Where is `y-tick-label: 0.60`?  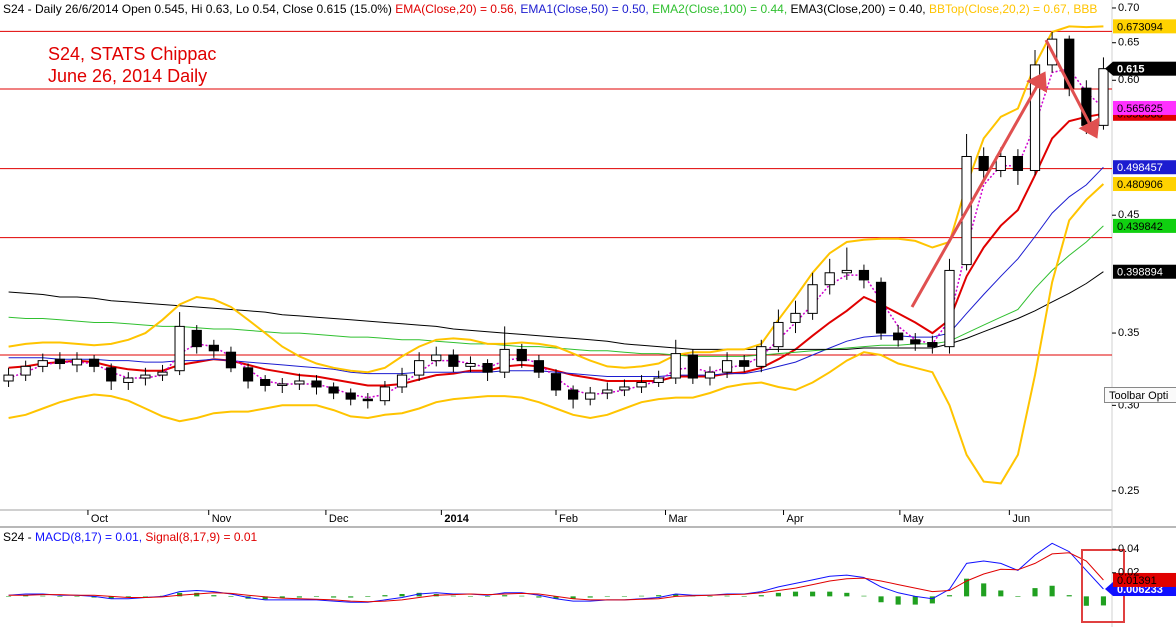 y-tick-label: 0.60 is located at coordinates (1128, 80).